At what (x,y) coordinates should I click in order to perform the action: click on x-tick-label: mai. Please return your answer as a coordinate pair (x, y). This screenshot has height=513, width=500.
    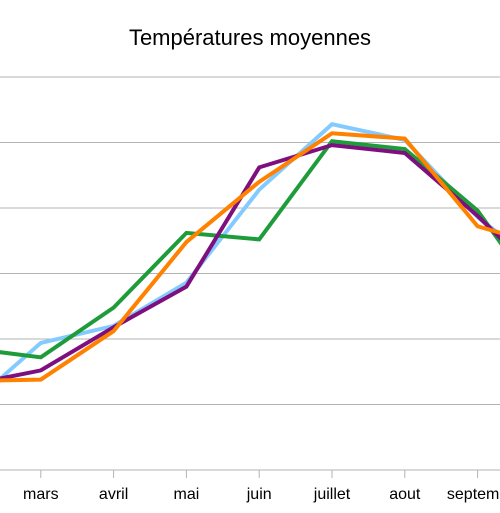
    Looking at the image, I should click on (187, 494).